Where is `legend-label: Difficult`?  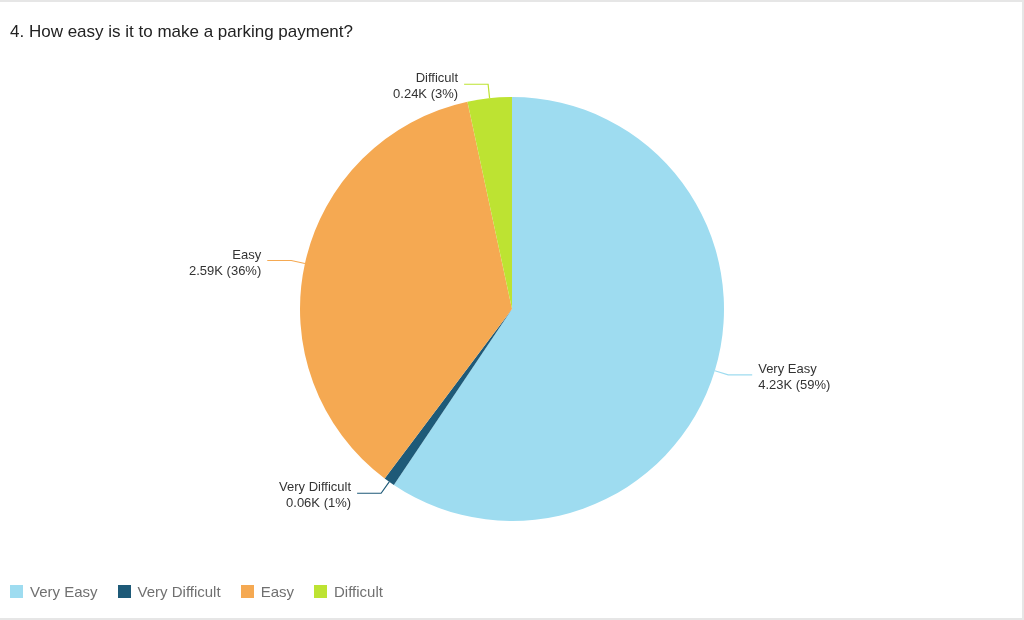 legend-label: Difficult is located at coordinates (358, 591).